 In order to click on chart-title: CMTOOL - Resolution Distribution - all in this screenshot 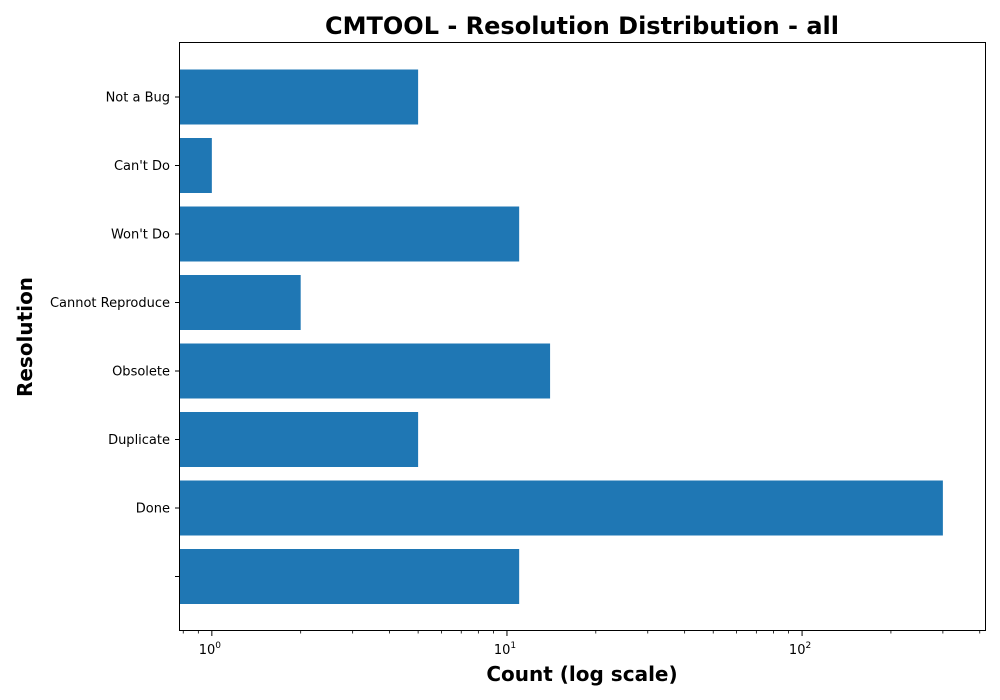, I will do `click(582, 26)`.